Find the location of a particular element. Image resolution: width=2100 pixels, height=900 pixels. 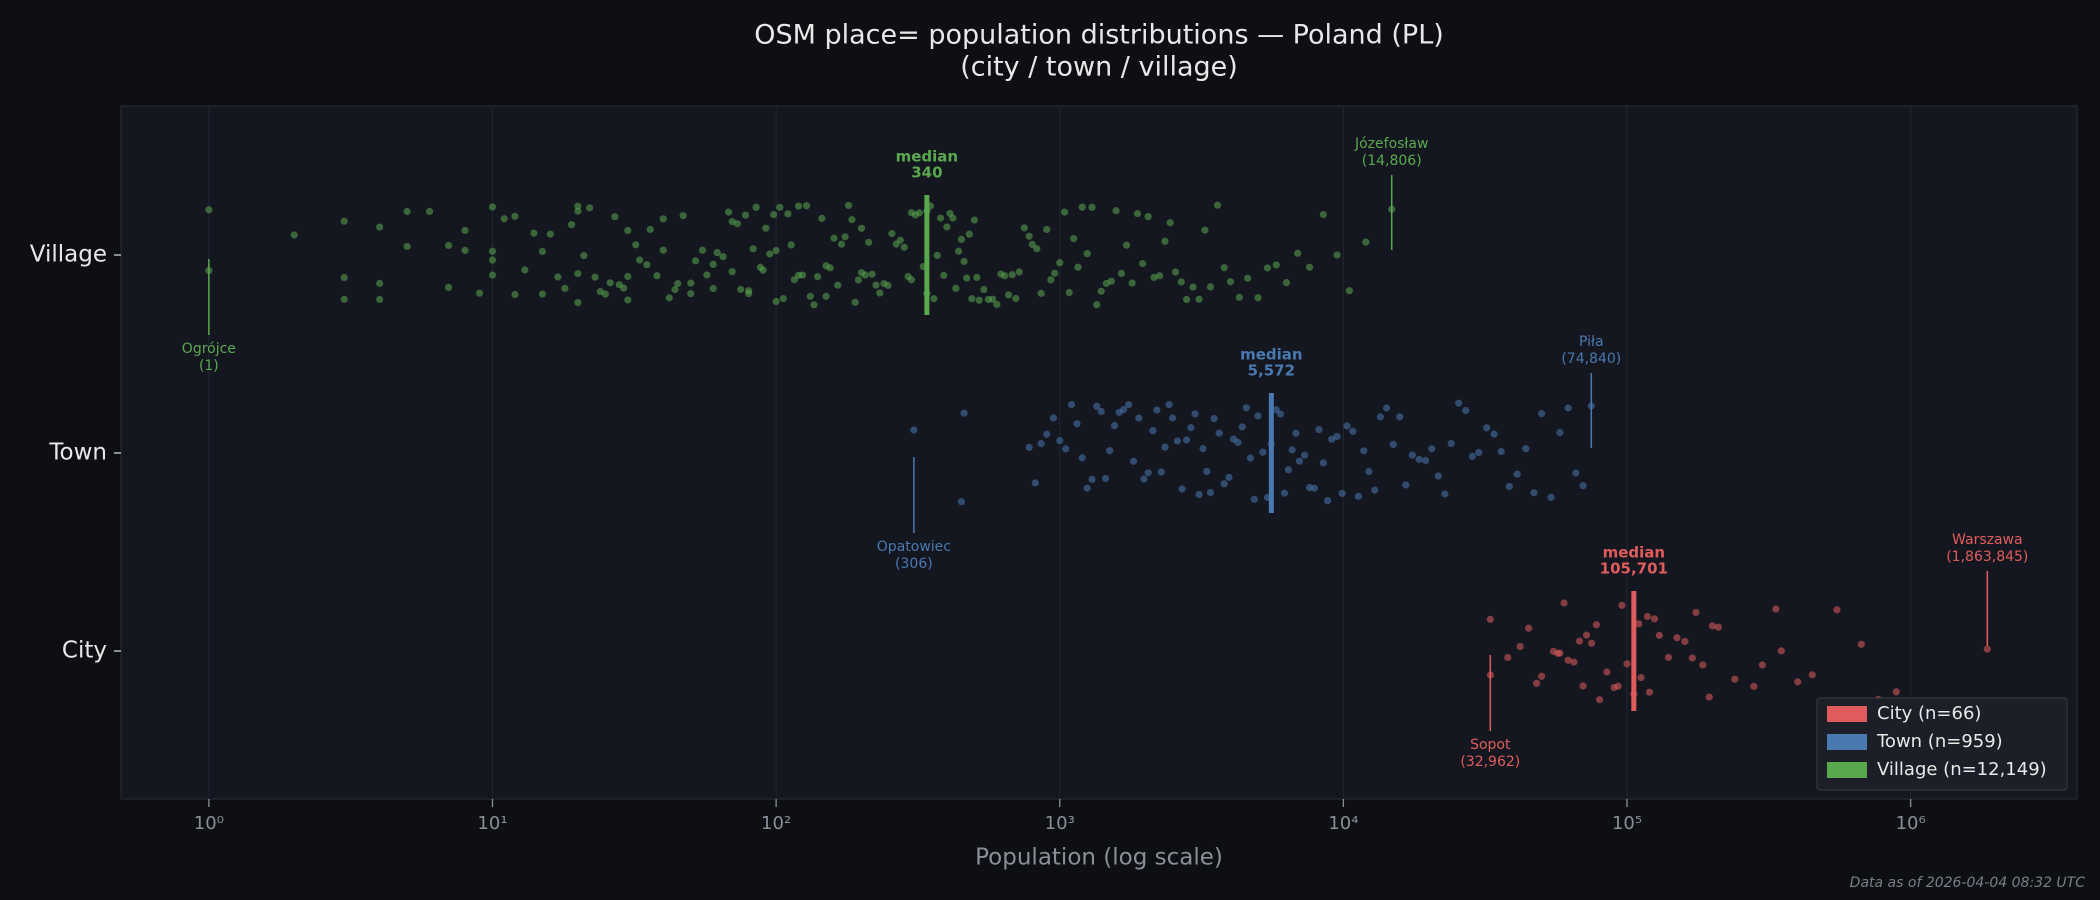

median-title: median is located at coordinates (1634, 553).